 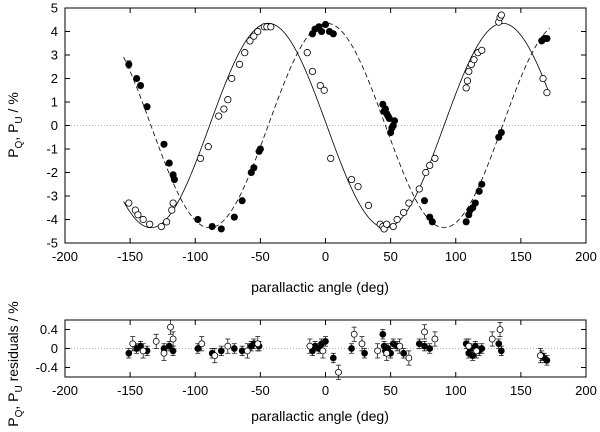 I want to click on main-x-tick-label: 150, so click(x=521, y=256).